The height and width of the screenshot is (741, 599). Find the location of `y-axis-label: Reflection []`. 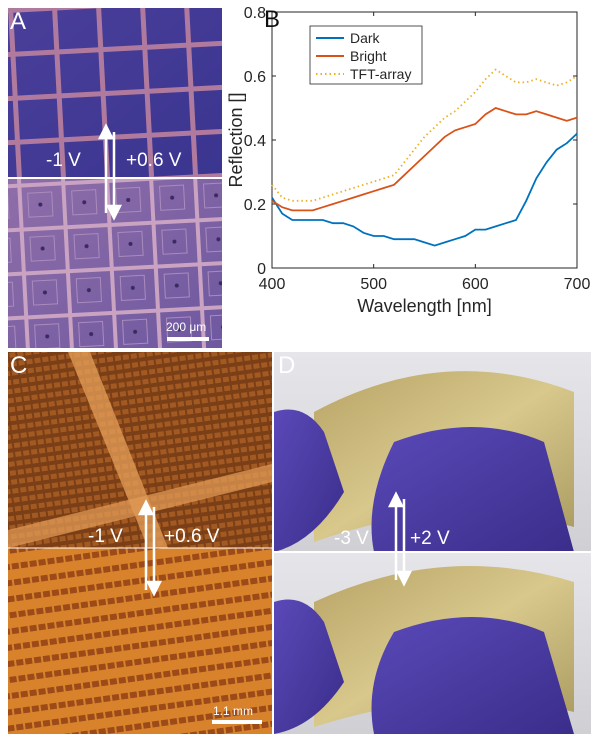

y-axis-label: Reflection [] is located at coordinates (236, 139).